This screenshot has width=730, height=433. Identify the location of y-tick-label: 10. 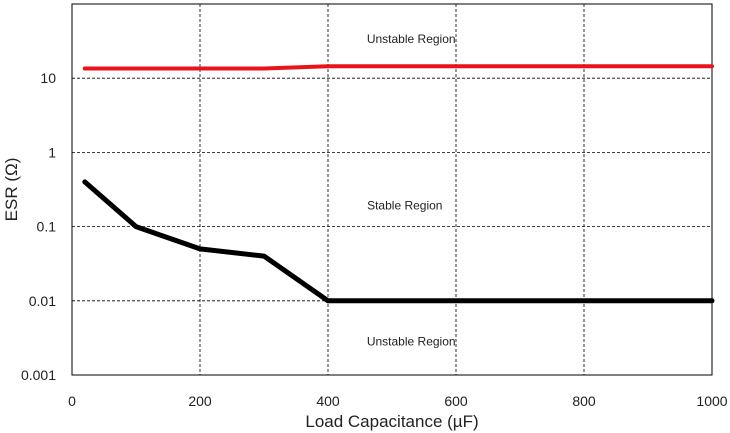
(48, 78).